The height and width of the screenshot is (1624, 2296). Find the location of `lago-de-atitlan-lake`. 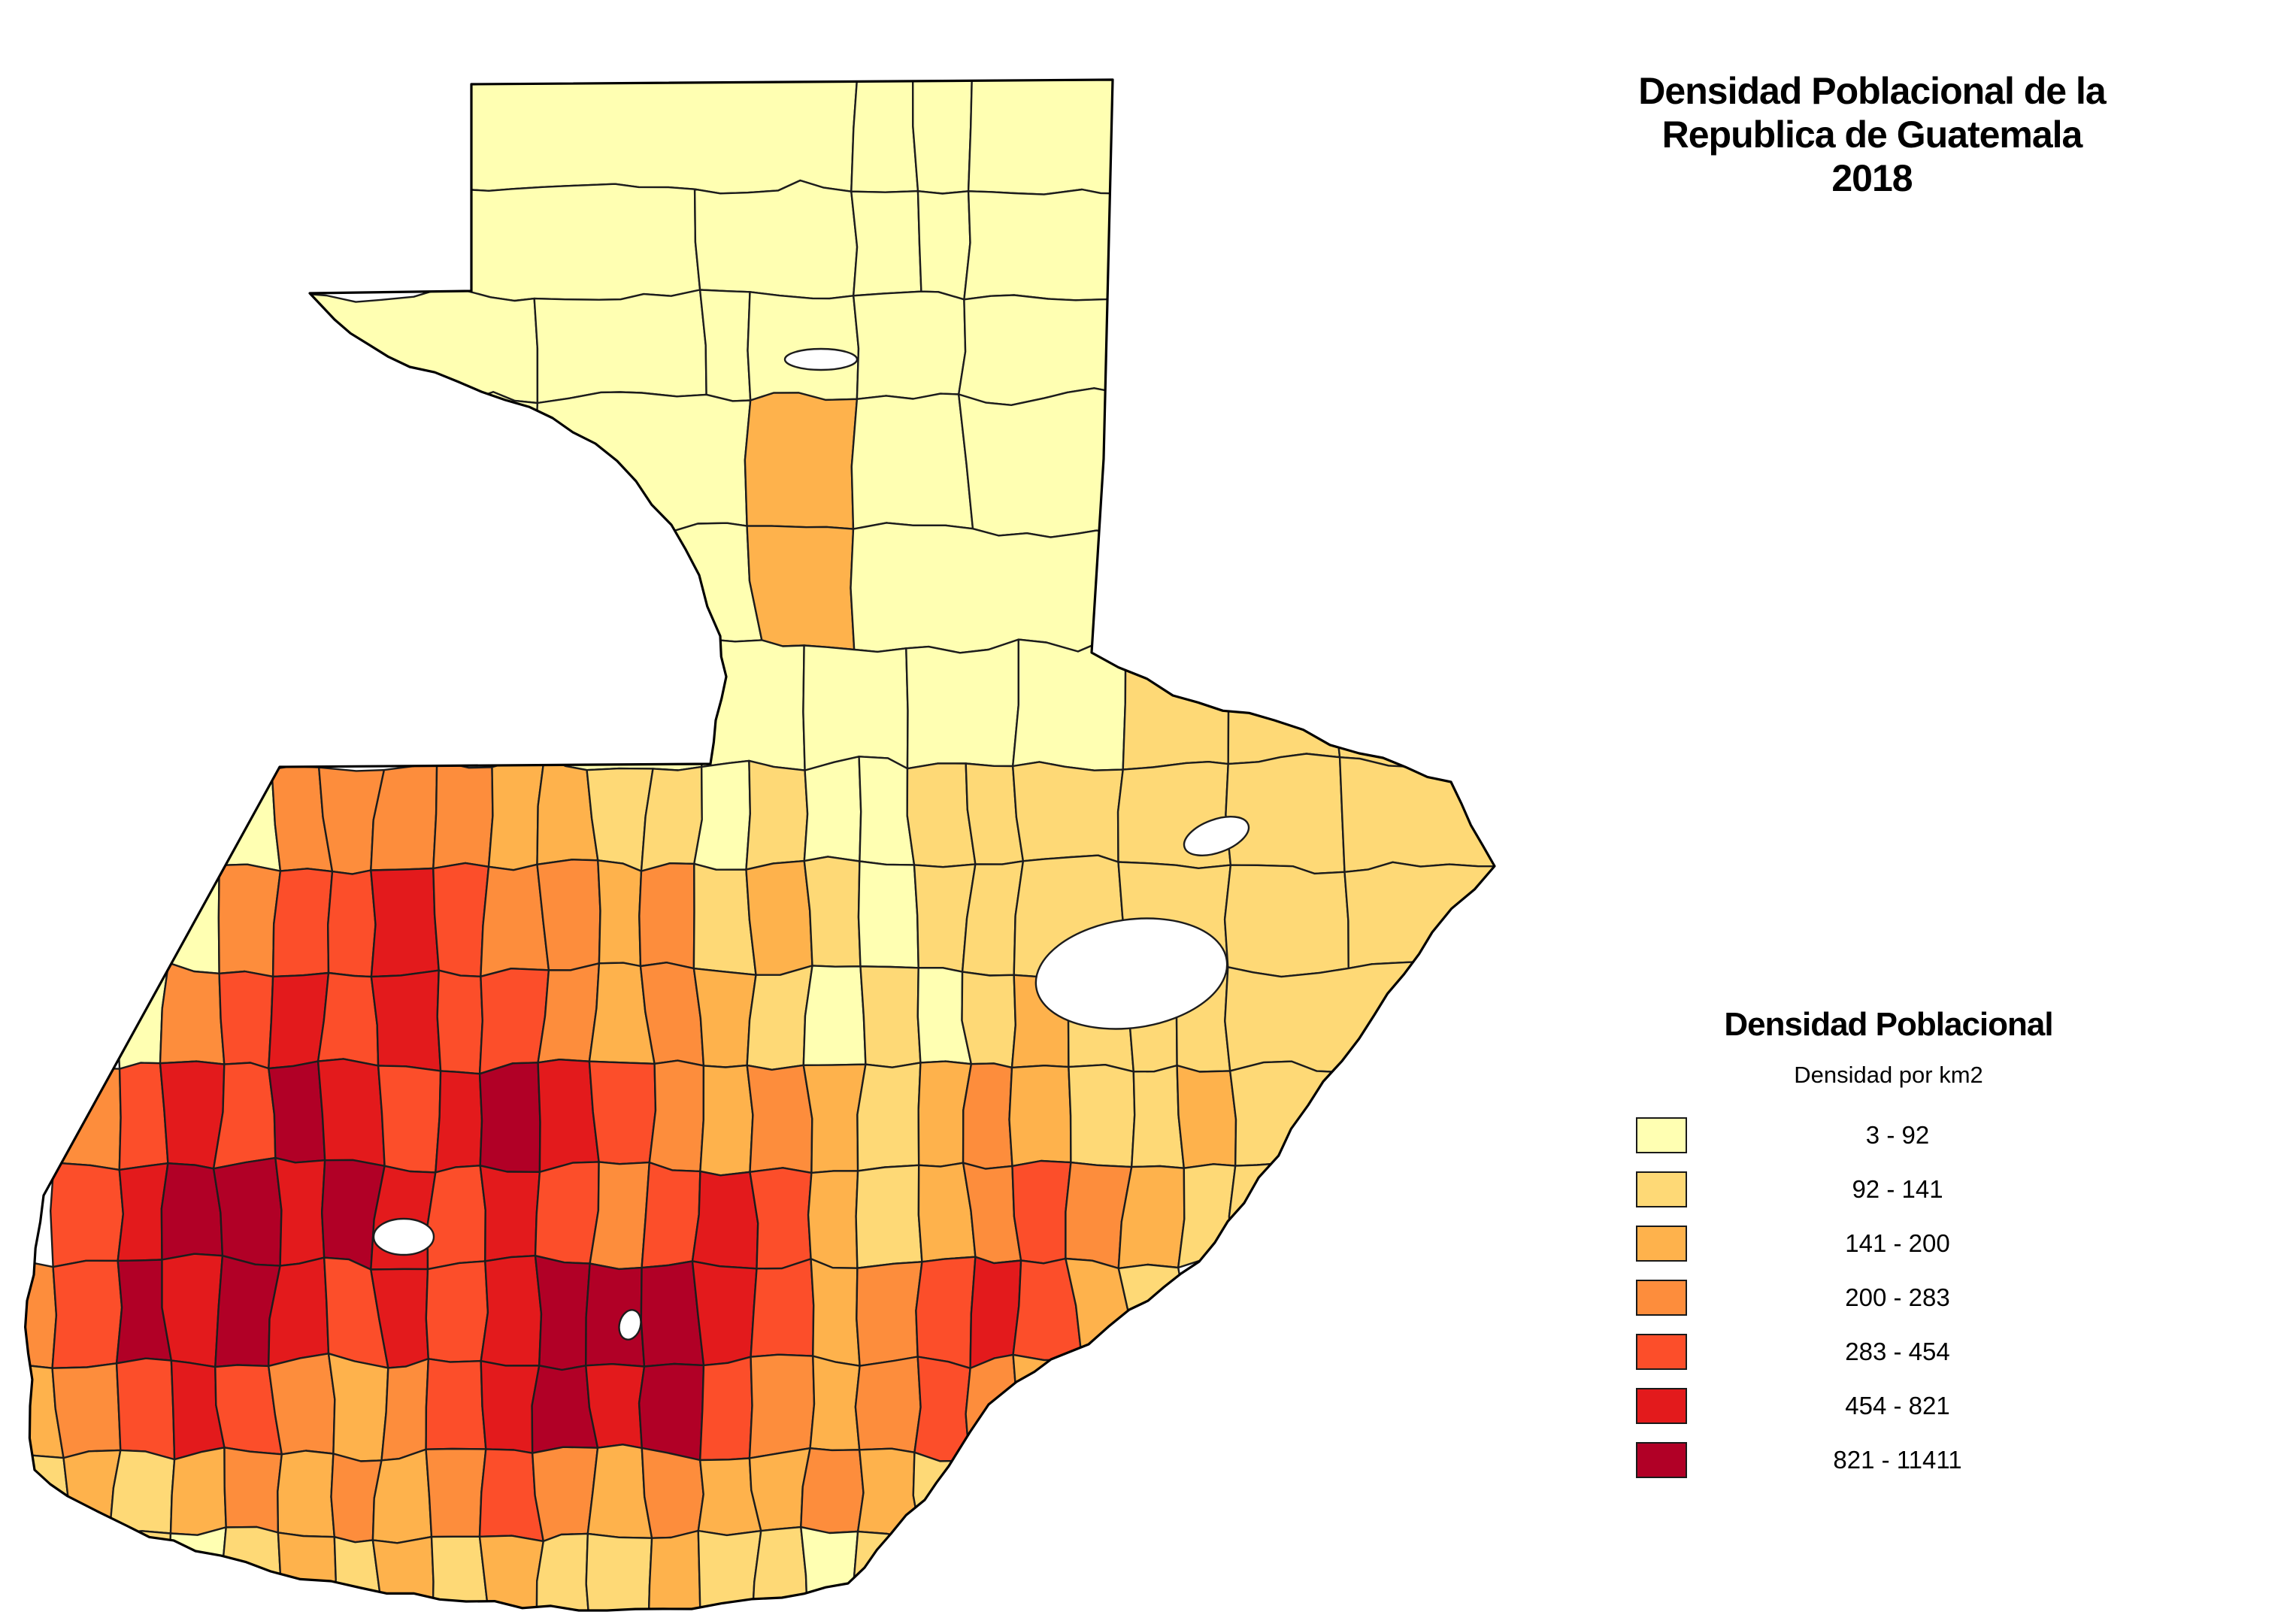

lago-de-atitlan-lake is located at coordinates (403, 1236).